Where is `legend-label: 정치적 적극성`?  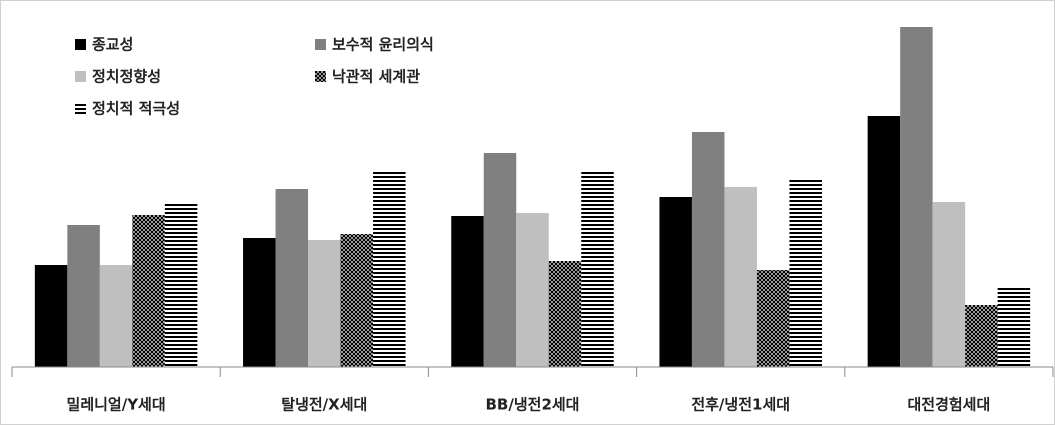 legend-label: 정치적 적극성 is located at coordinates (136, 109).